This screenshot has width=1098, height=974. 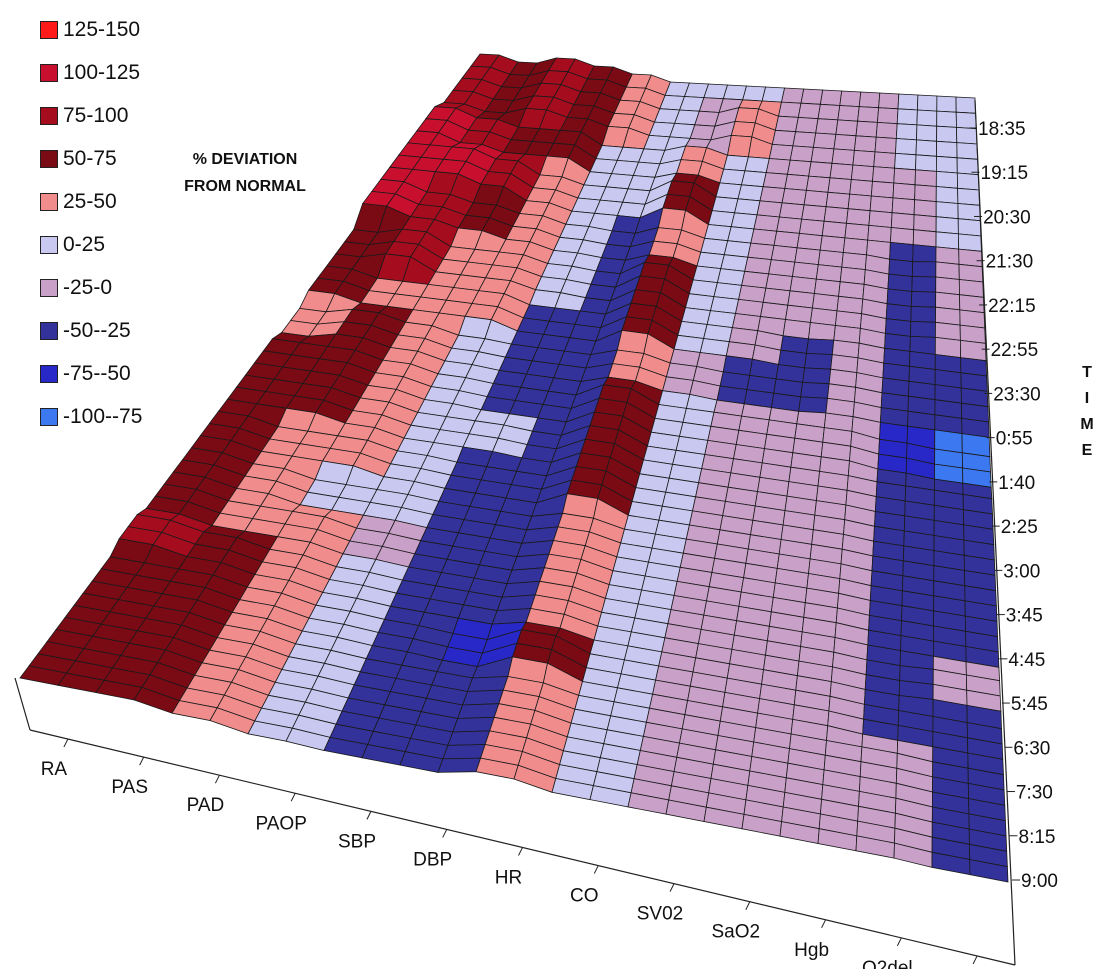 I want to click on legend-item: 25-50, so click(x=125, y=201).